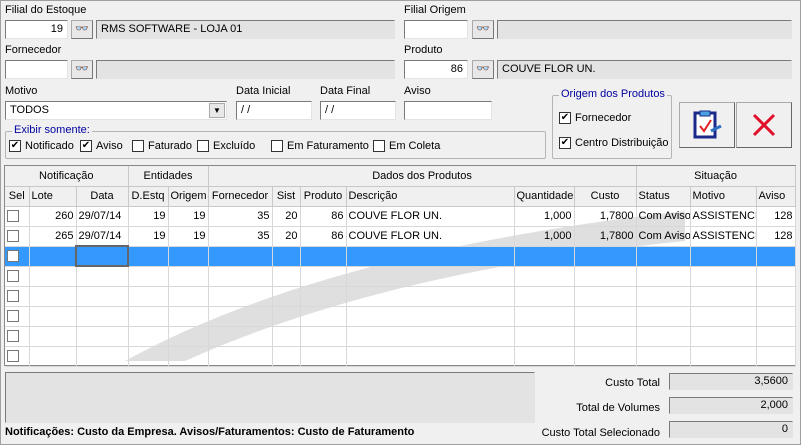  I want to click on custo-total-label: Custo Total, so click(632, 383).